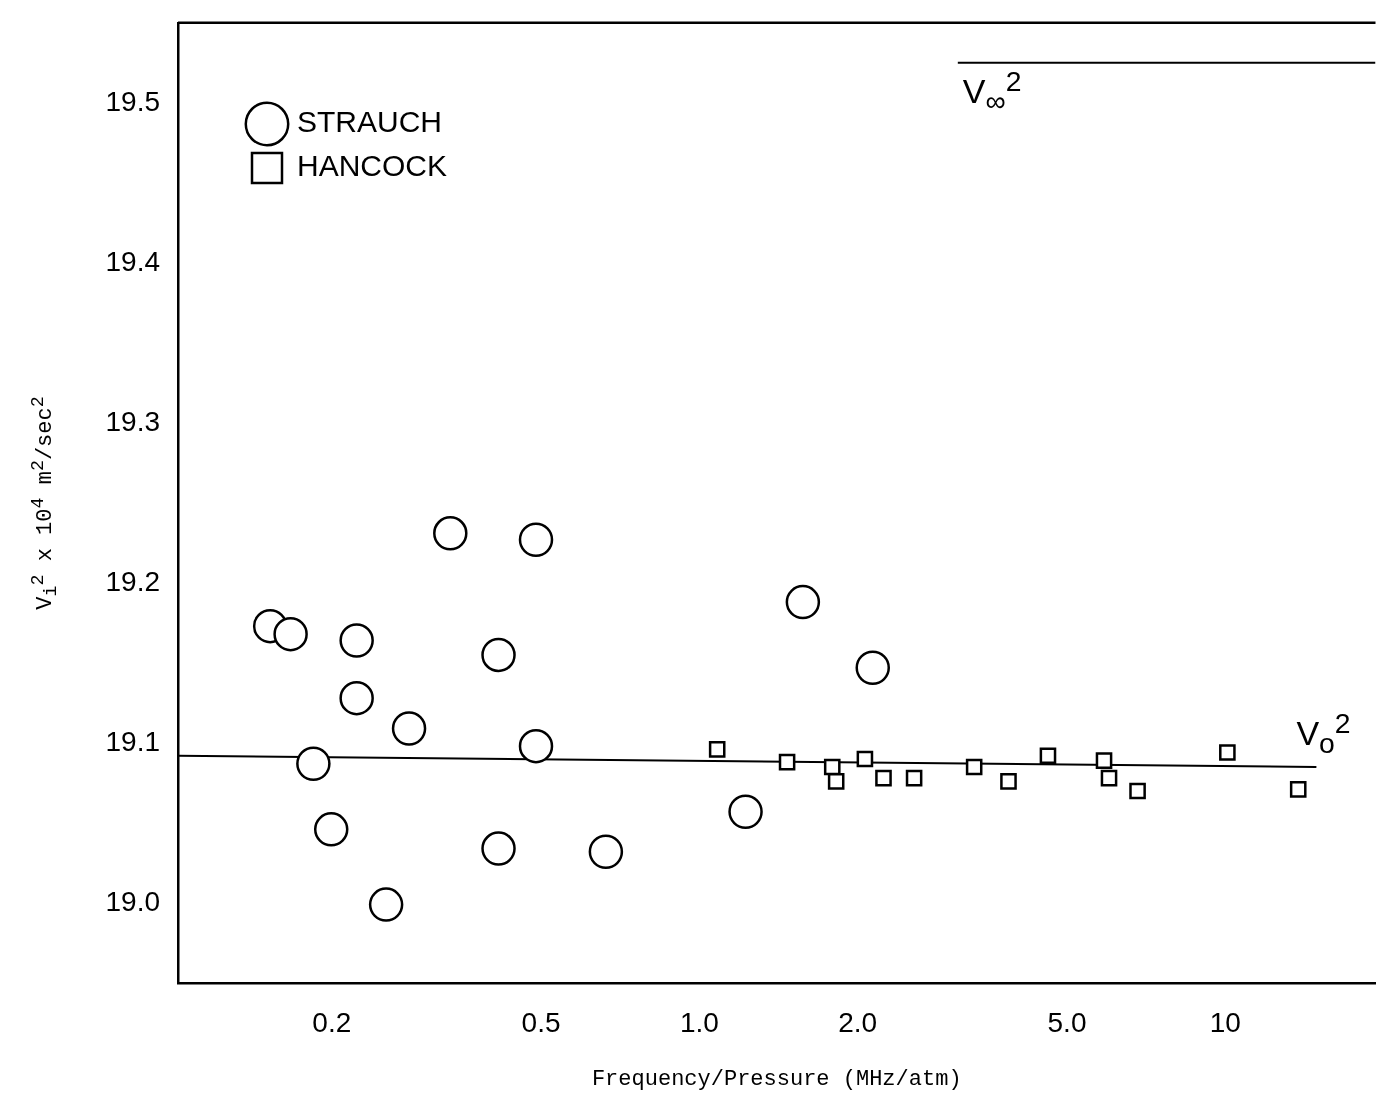  What do you see at coordinates (776, 1079) in the screenshot?
I see `x-axis-title: Frequency/Pressure (MHz/atm)` at bounding box center [776, 1079].